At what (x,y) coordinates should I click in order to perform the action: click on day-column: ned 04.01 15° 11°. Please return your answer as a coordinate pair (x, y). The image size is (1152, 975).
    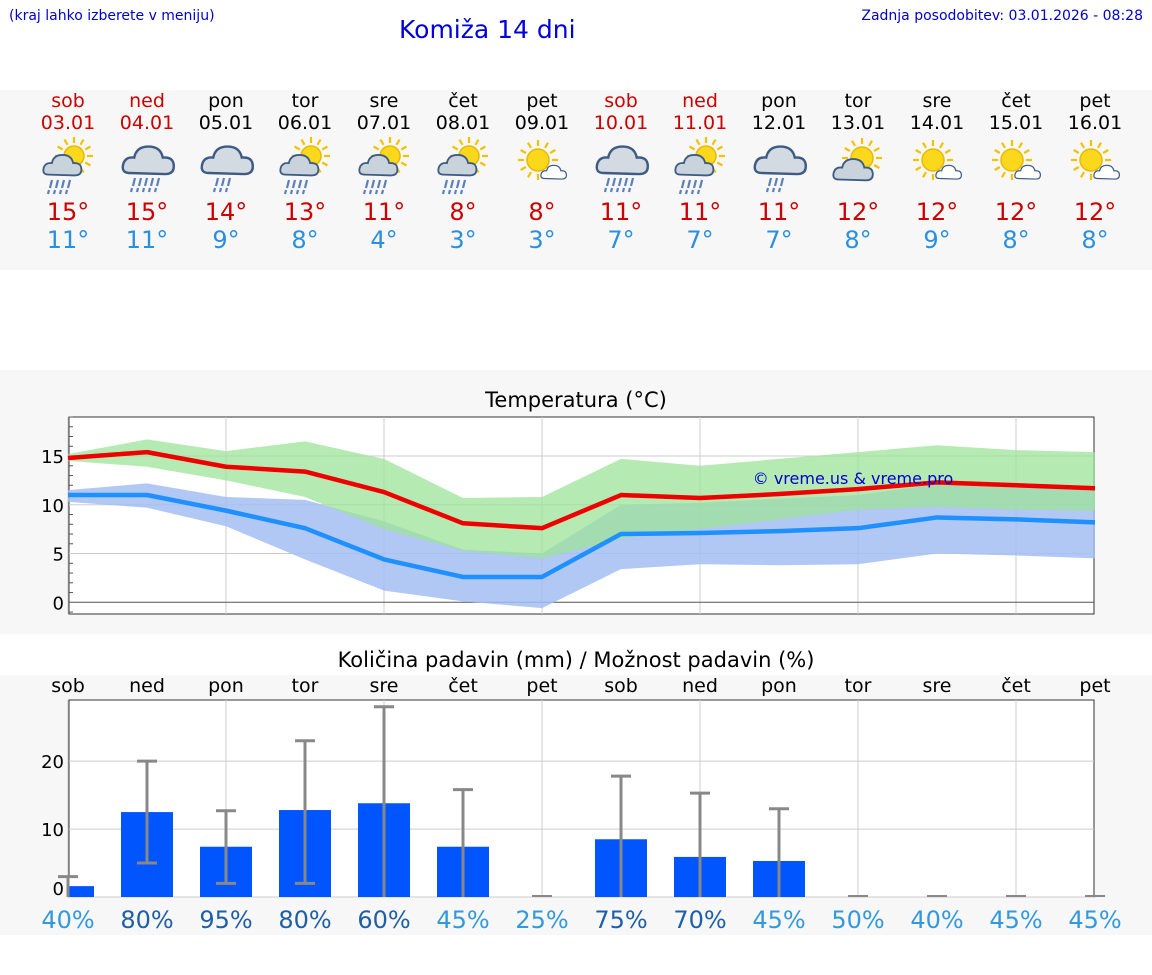
    Looking at the image, I should click on (147, 172).